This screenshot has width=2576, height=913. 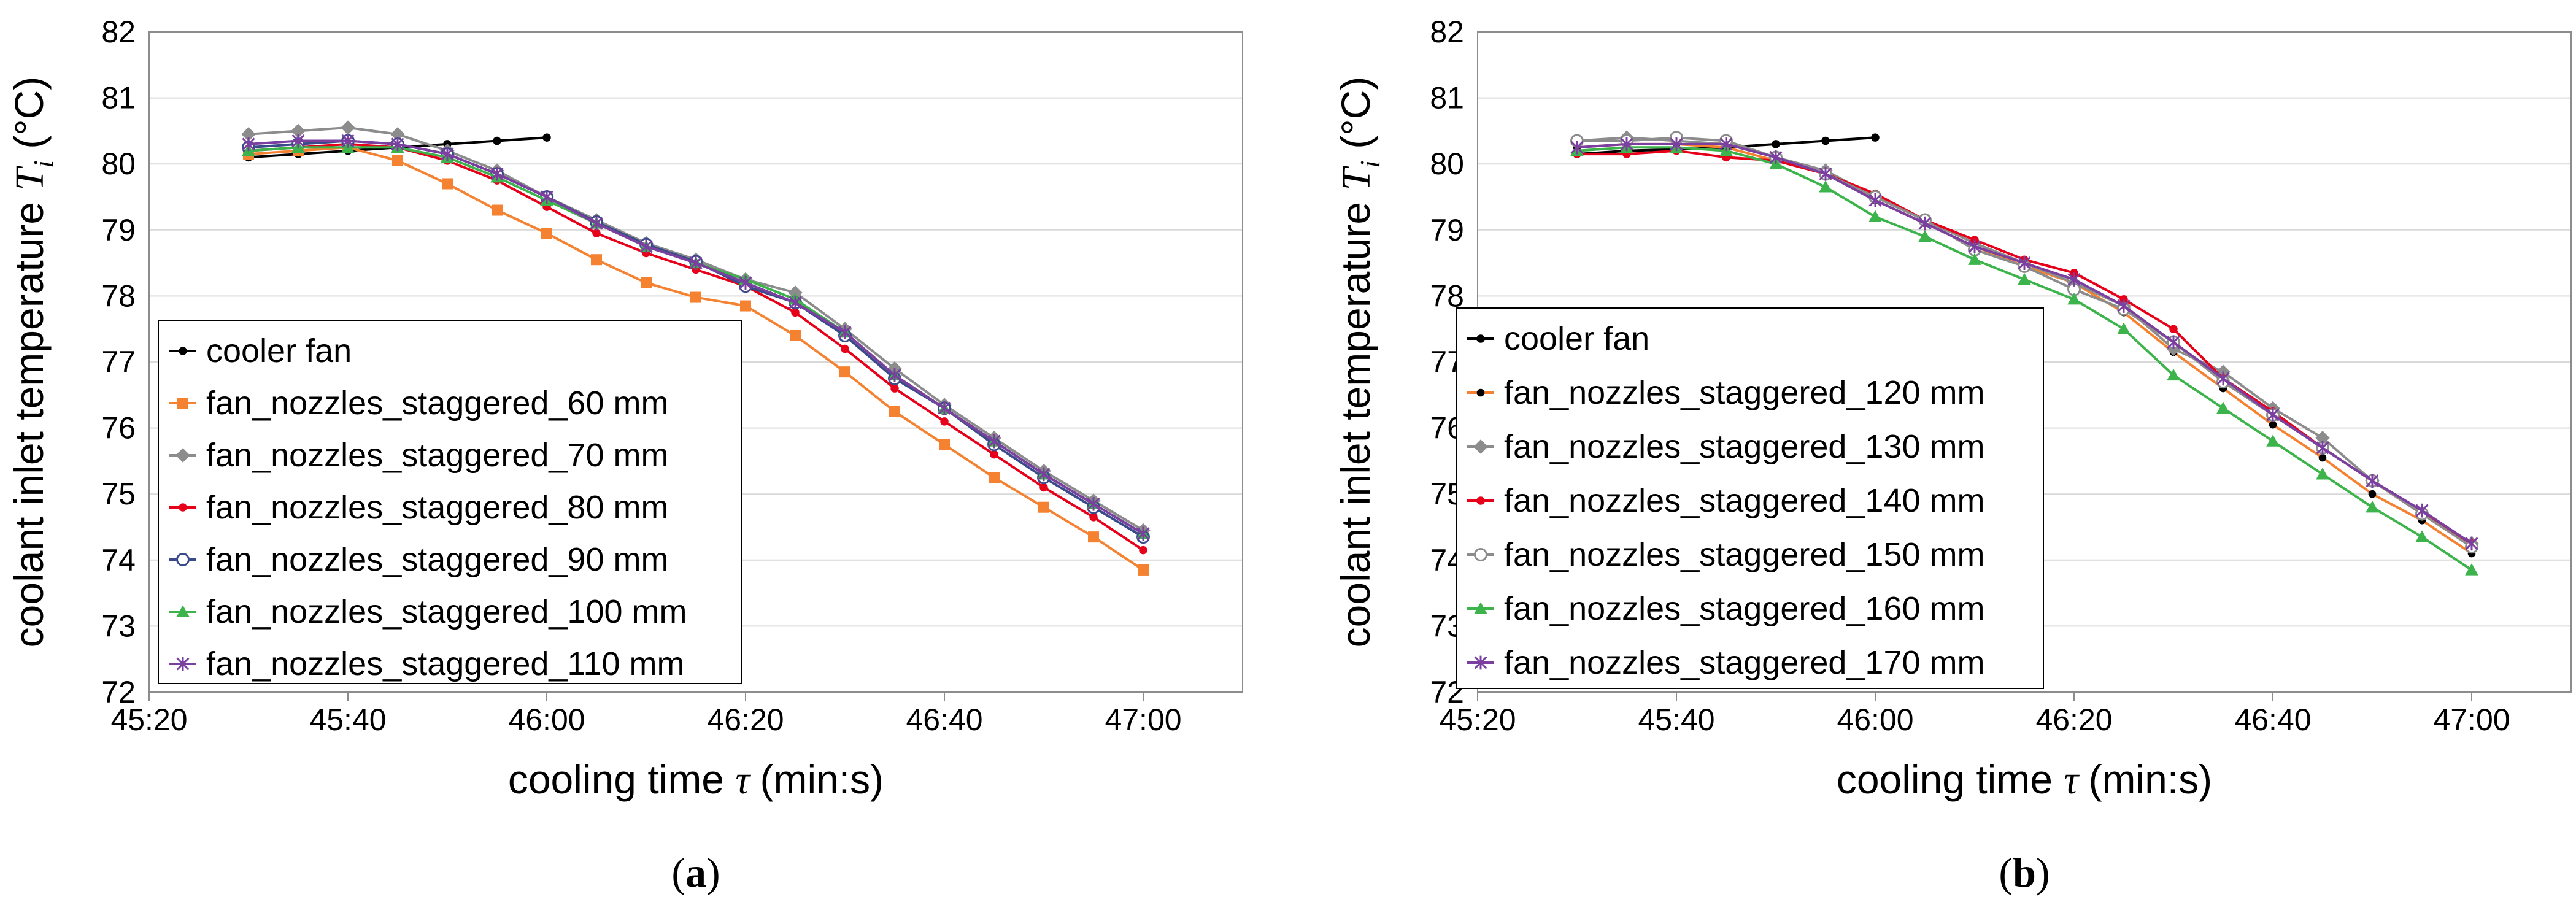 I want to click on legend-item: fan_nozzles_staggered_160 mm, so click(x=1726, y=608).